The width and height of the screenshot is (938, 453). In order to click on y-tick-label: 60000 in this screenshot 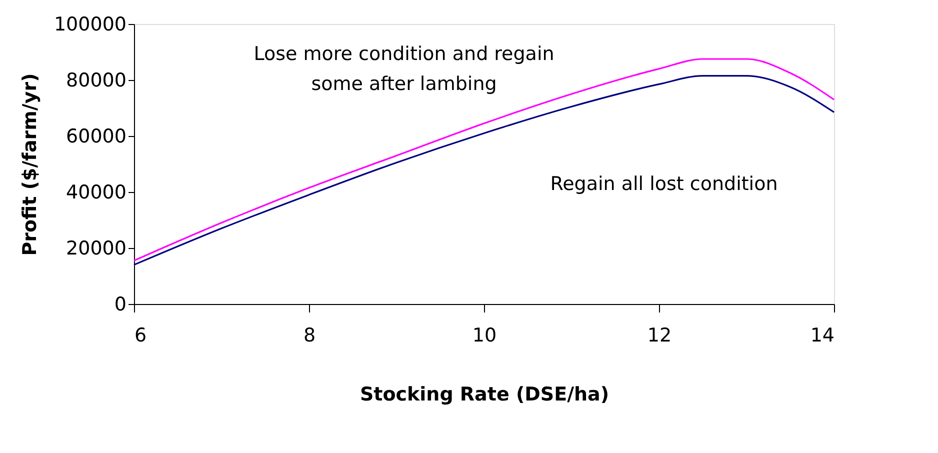, I will do `click(96, 137)`.